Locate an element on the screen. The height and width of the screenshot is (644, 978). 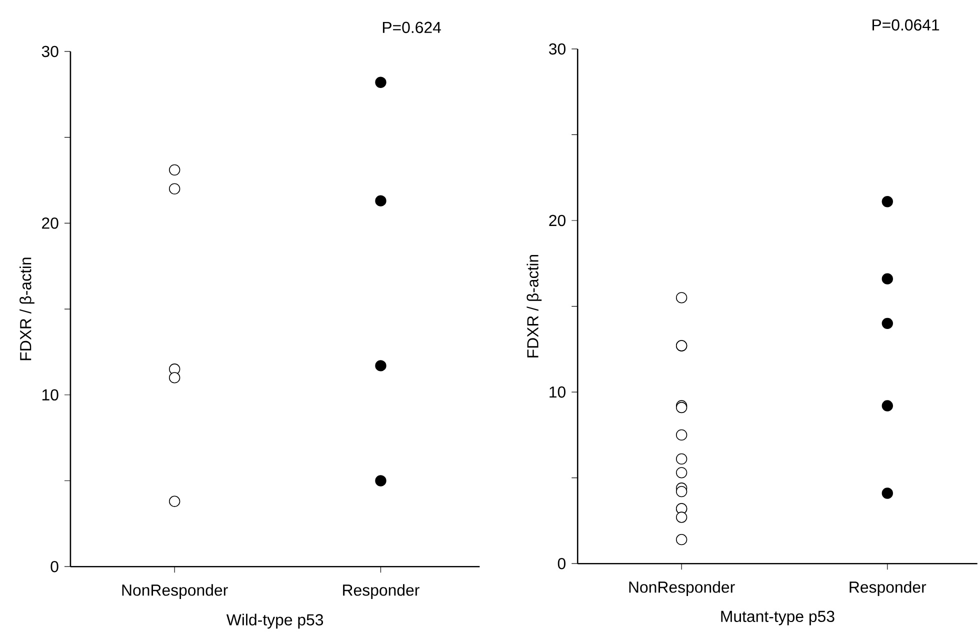
x-axis-title: Mutant-type p53 is located at coordinates (777, 618).